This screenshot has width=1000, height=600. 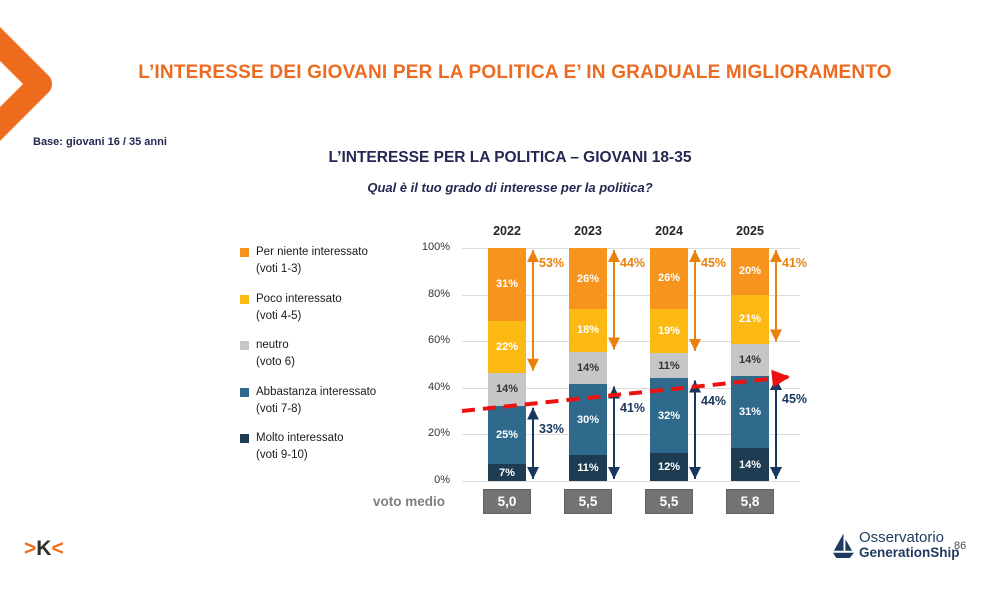 I want to click on legend-swatch-steelblue-icon, so click(x=244, y=392).